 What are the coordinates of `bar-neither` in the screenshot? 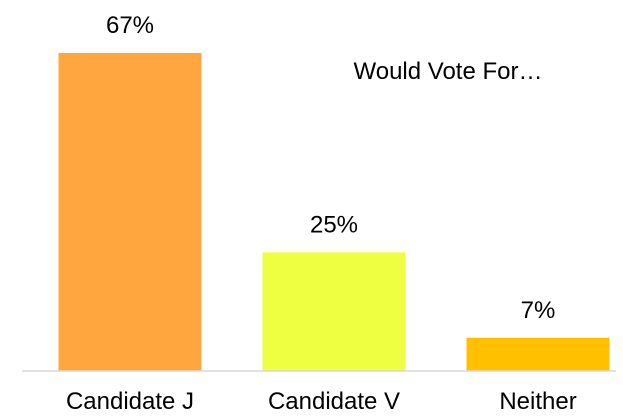 It's located at (538, 354).